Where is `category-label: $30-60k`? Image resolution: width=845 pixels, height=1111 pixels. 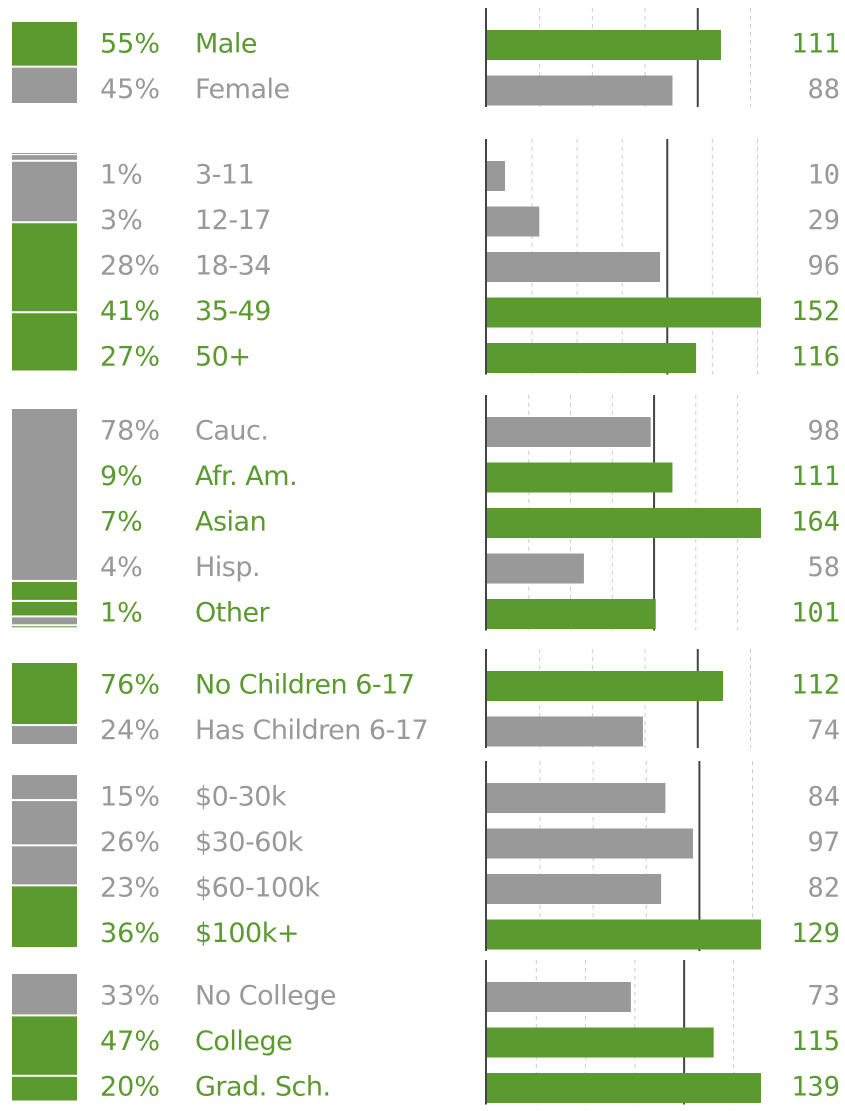
category-label: $30-60k is located at coordinates (249, 842).